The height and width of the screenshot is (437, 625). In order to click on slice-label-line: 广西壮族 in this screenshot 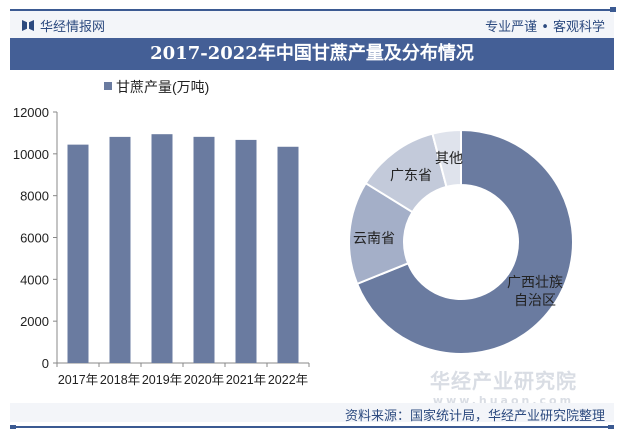, I will do `click(535, 282)`.